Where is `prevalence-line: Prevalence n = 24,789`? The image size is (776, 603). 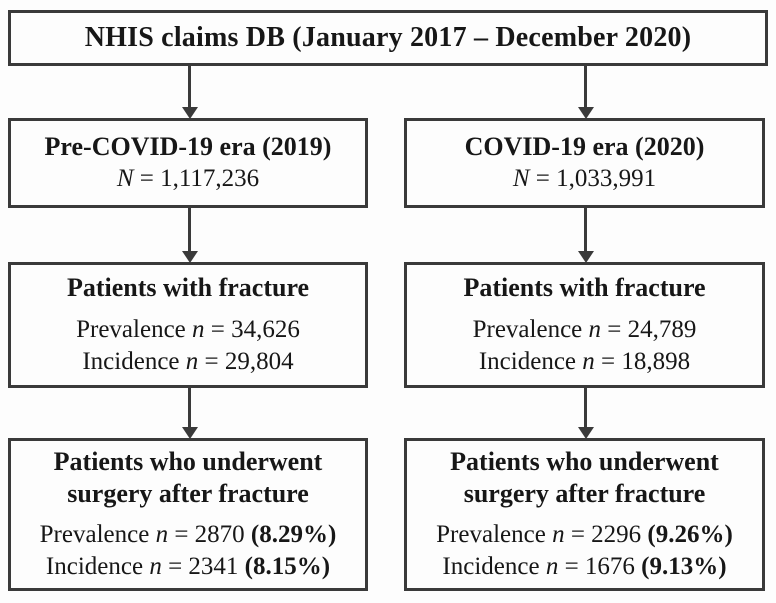 prevalence-line: Prevalence n = 24,789 is located at coordinates (585, 330).